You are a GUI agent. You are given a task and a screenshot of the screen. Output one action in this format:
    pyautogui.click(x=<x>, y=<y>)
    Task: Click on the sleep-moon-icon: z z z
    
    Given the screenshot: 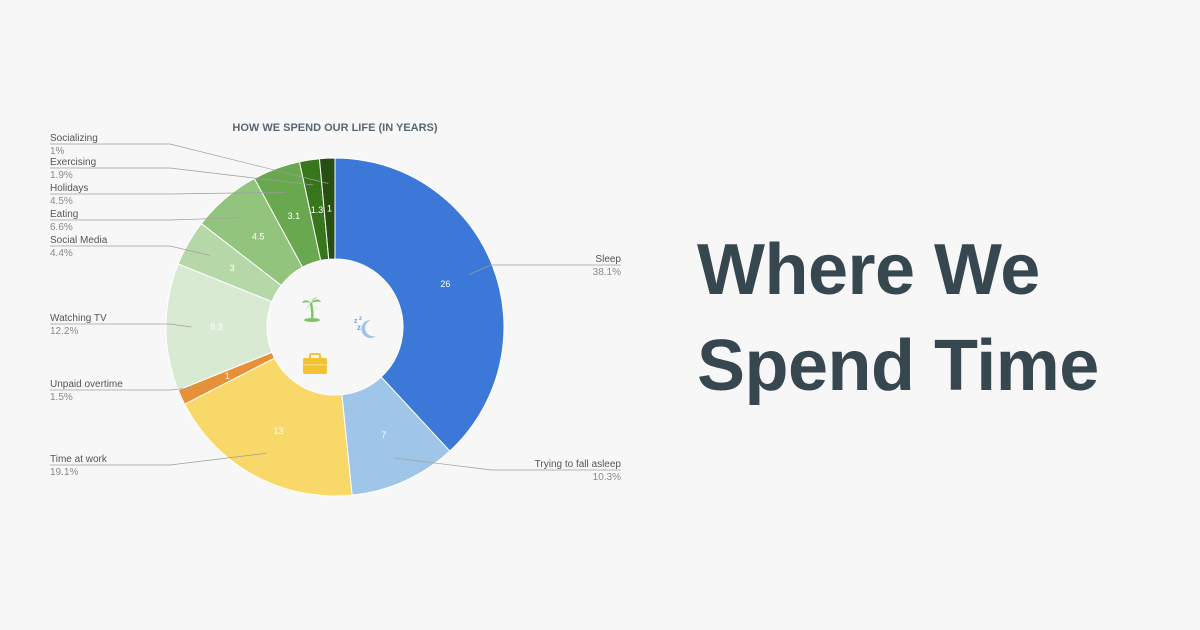 What is the action you would take?
    pyautogui.click(x=365, y=327)
    